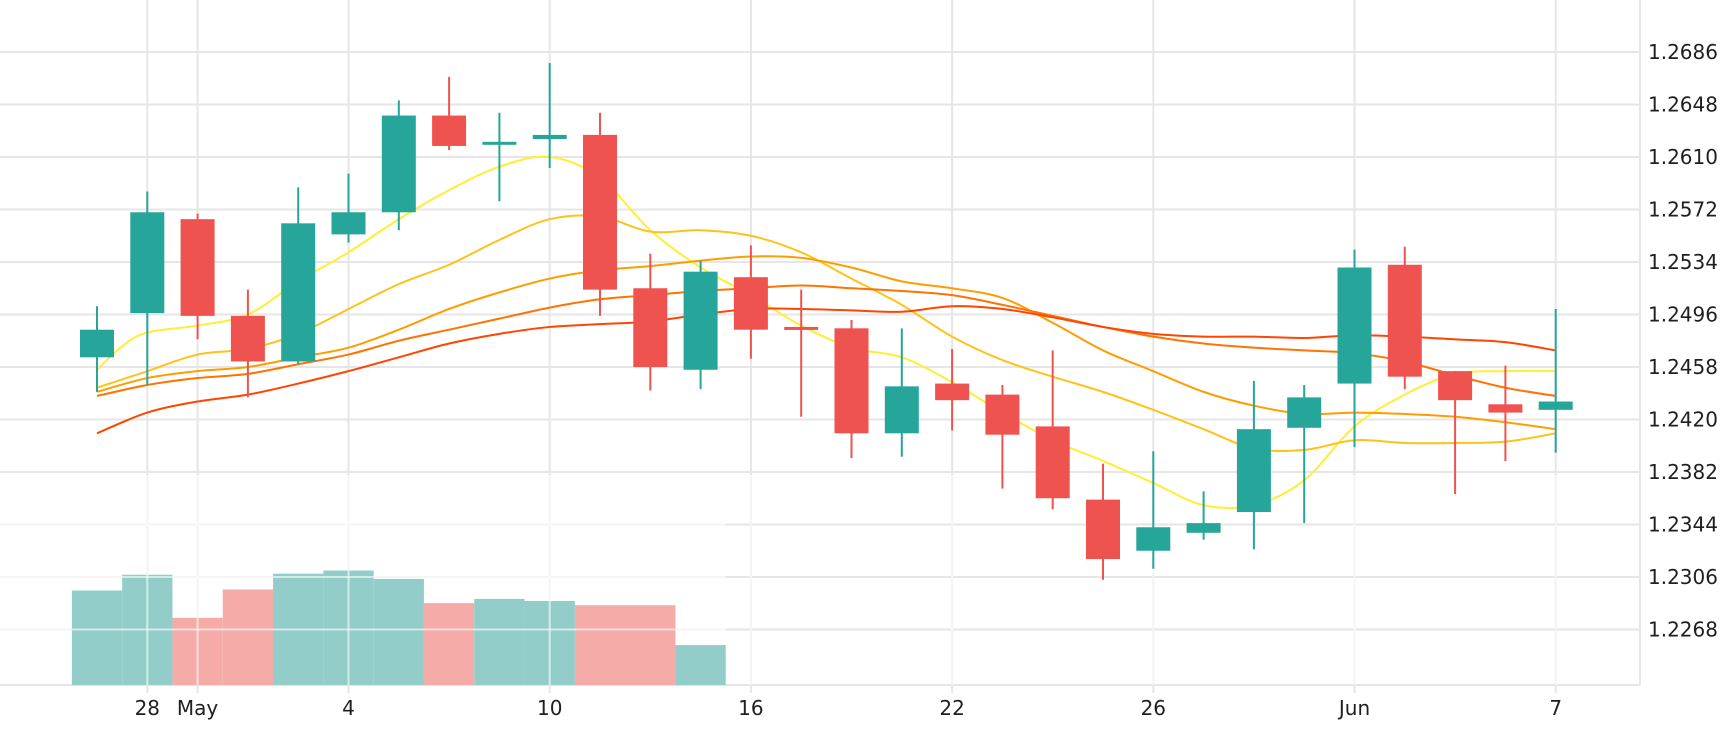 Image resolution: width=1730 pixels, height=730 pixels. What do you see at coordinates (1683, 630) in the screenshot?
I see `y-tick-label: 1.2268` at bounding box center [1683, 630].